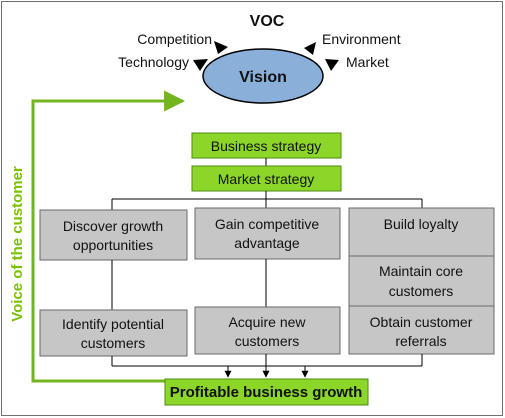  I want to click on vision-ellipse, so click(263, 76).